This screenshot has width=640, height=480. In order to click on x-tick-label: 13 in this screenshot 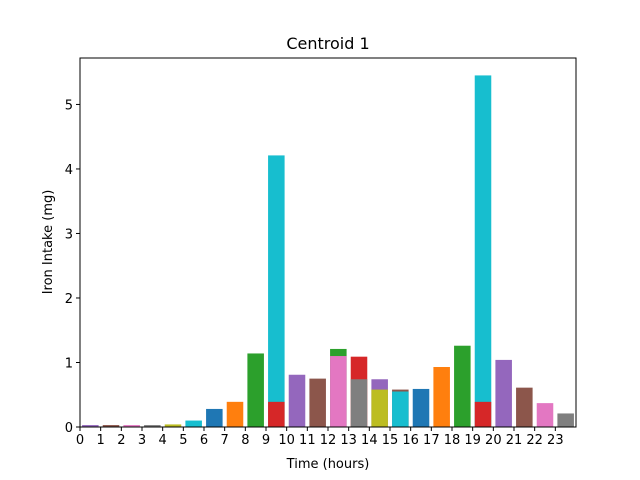, I will do `click(348, 440)`.